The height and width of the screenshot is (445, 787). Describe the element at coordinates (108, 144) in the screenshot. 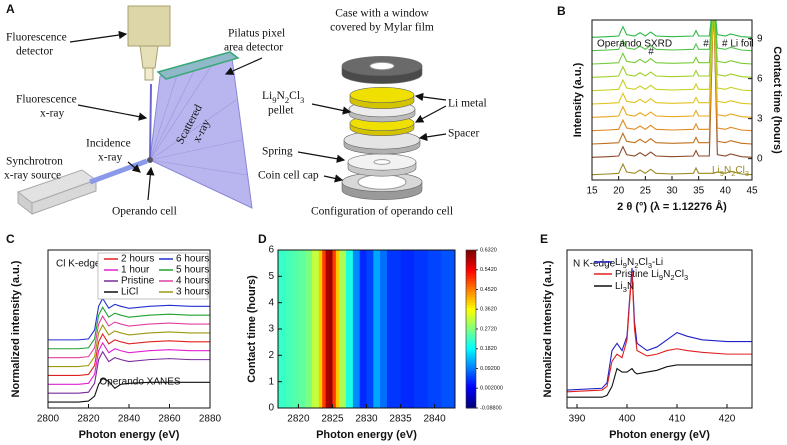

I see `label: Incidence` at that location.